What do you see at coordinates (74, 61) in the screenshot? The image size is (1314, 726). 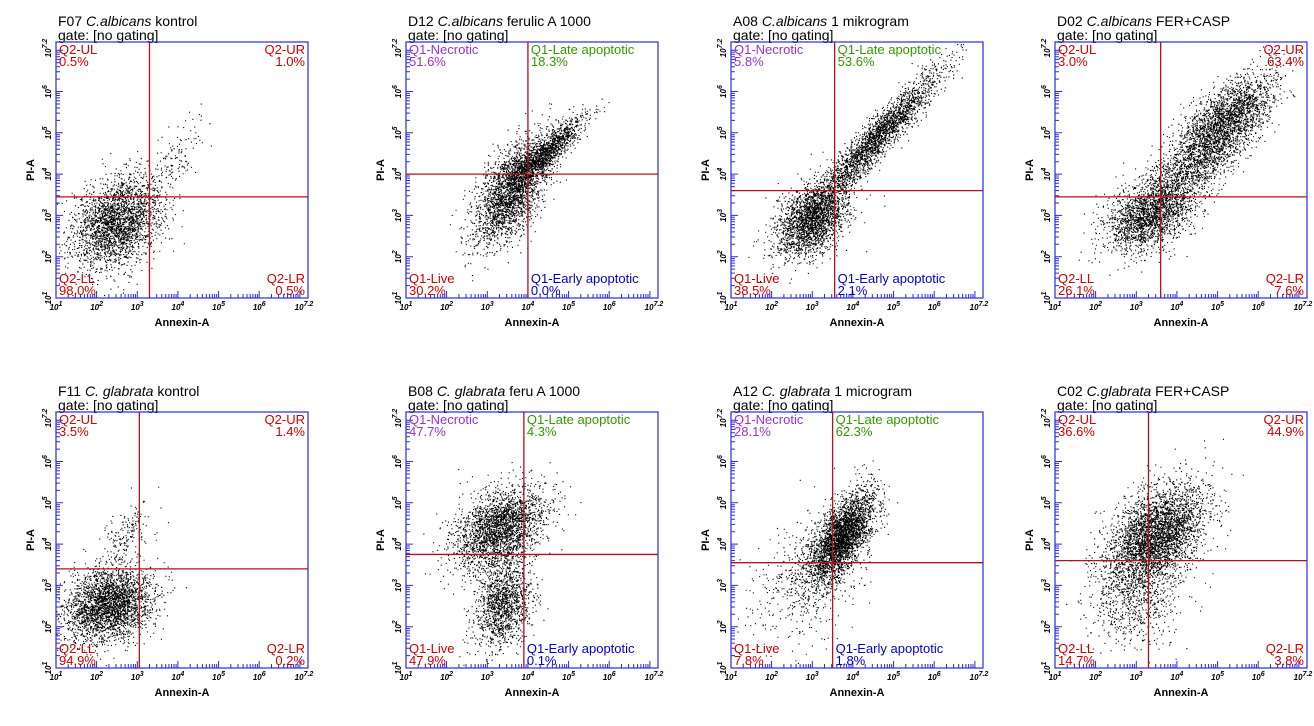 I see `quadrant-percent-ul: 0.5%` at bounding box center [74, 61].